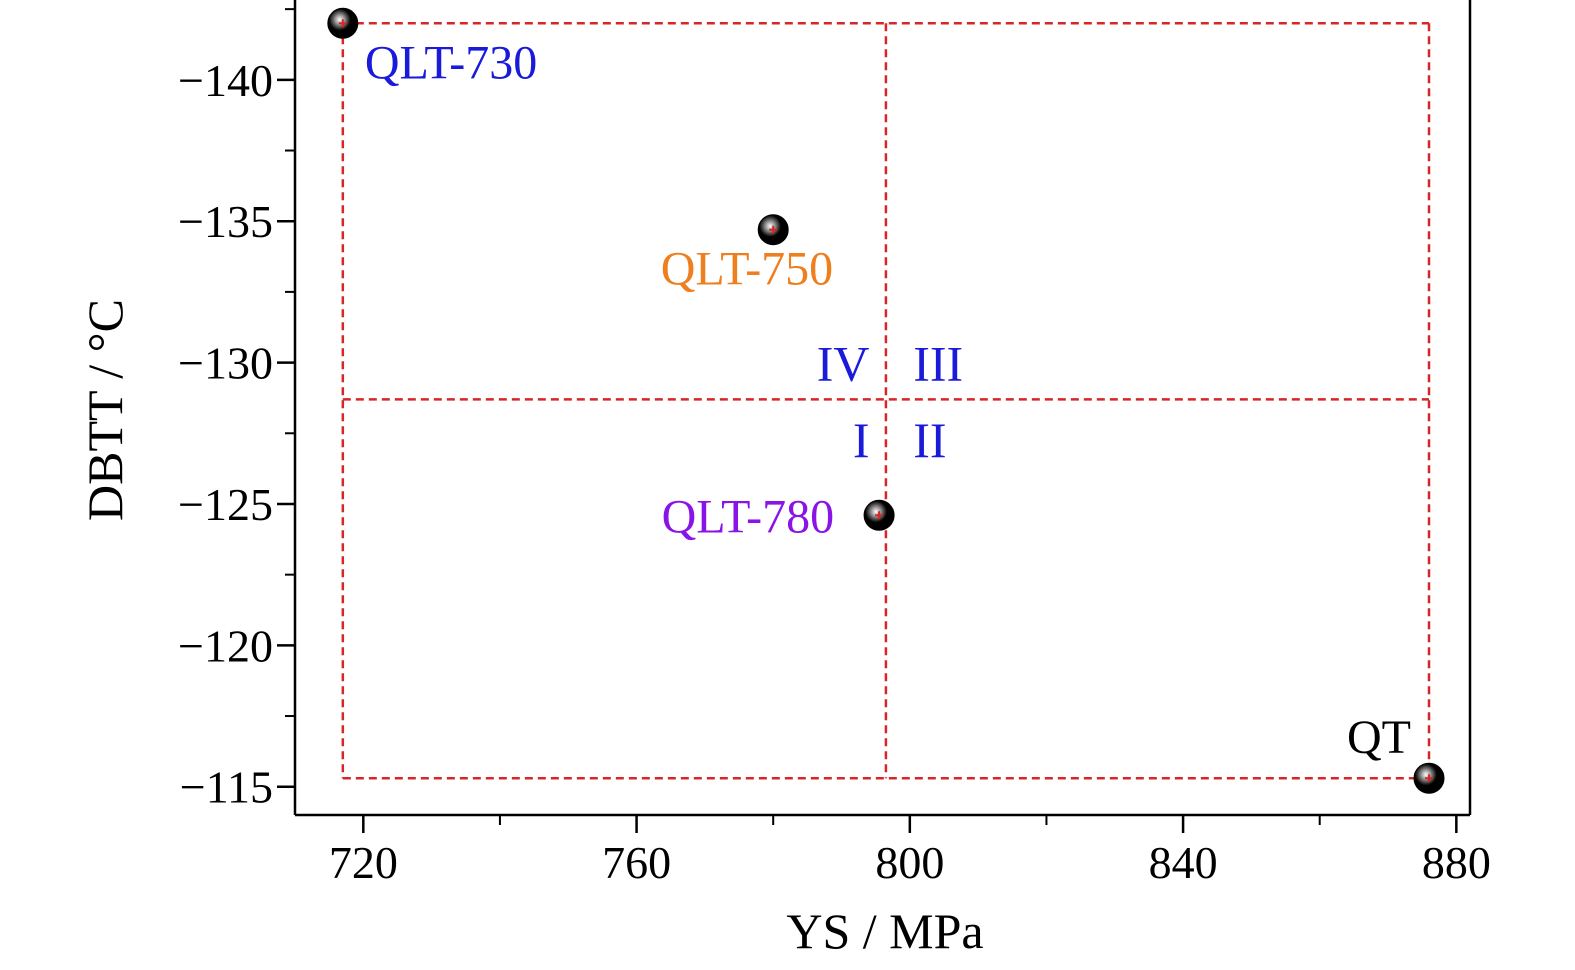 The image size is (1575, 970). Describe the element at coordinates (225, 363) in the screenshot. I see `y-tick-label-2: −130` at that location.